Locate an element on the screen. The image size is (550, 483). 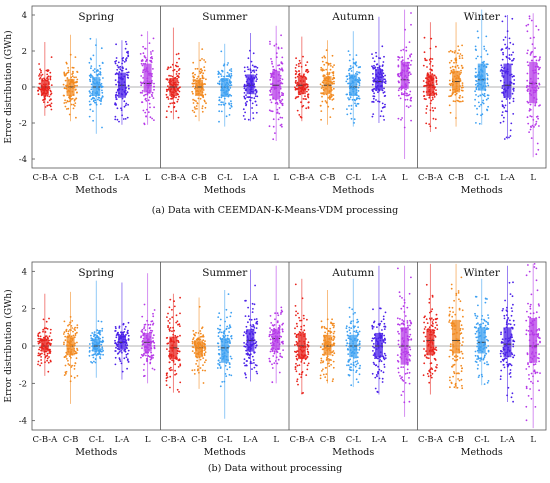
box-l-a is located at coordinates (379, 330).